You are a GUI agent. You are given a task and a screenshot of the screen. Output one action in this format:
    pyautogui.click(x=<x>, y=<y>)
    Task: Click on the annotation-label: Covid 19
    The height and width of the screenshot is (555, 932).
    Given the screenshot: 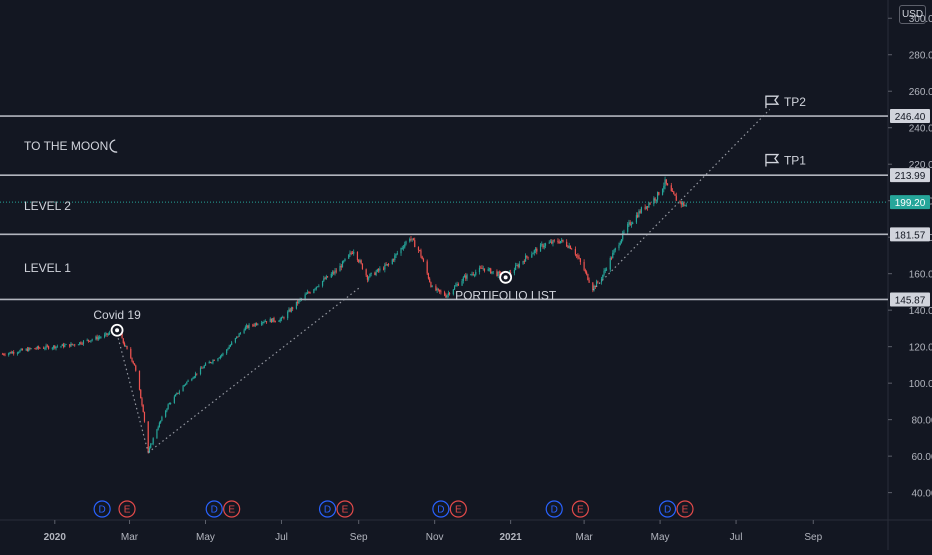 What is the action you would take?
    pyautogui.click(x=117, y=315)
    